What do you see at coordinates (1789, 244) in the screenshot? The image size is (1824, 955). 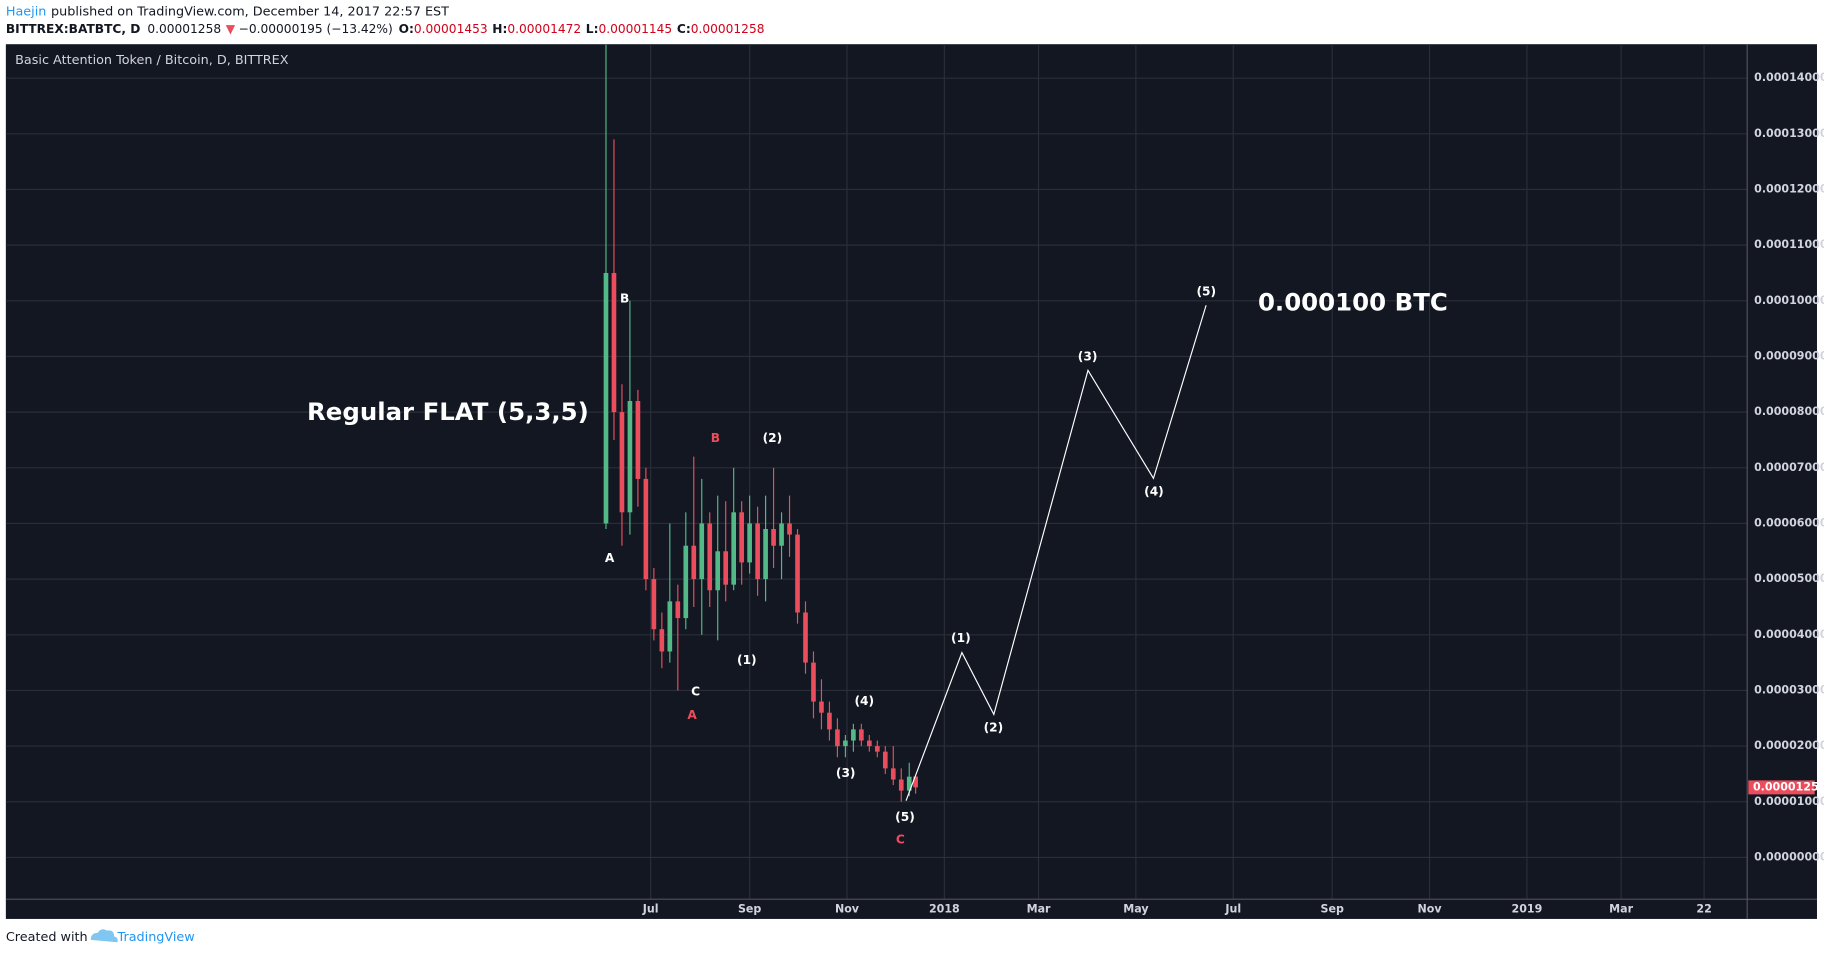 I see `y-tick-label: 0.00011000` at bounding box center [1789, 244].